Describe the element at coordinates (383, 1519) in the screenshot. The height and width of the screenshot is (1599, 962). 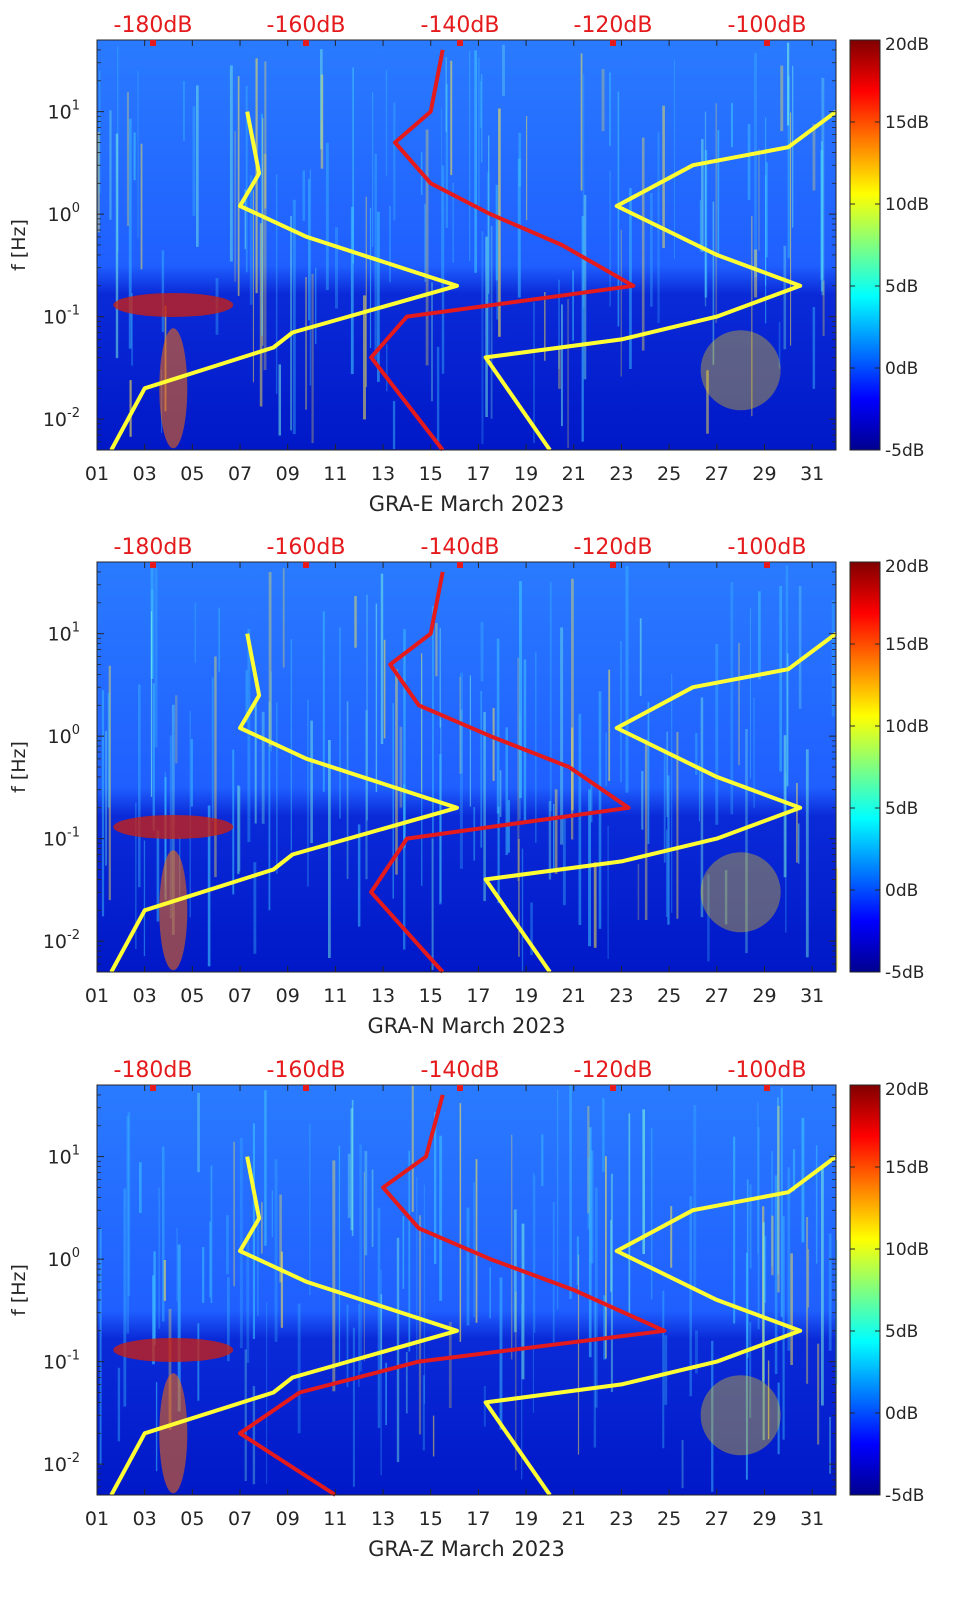
I see `x-tick-label: 13` at that location.